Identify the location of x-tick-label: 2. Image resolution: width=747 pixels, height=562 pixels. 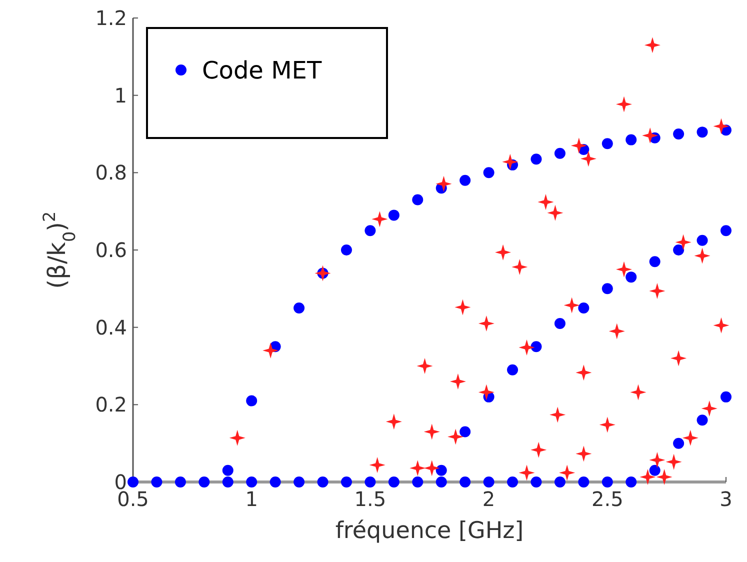
(489, 499).